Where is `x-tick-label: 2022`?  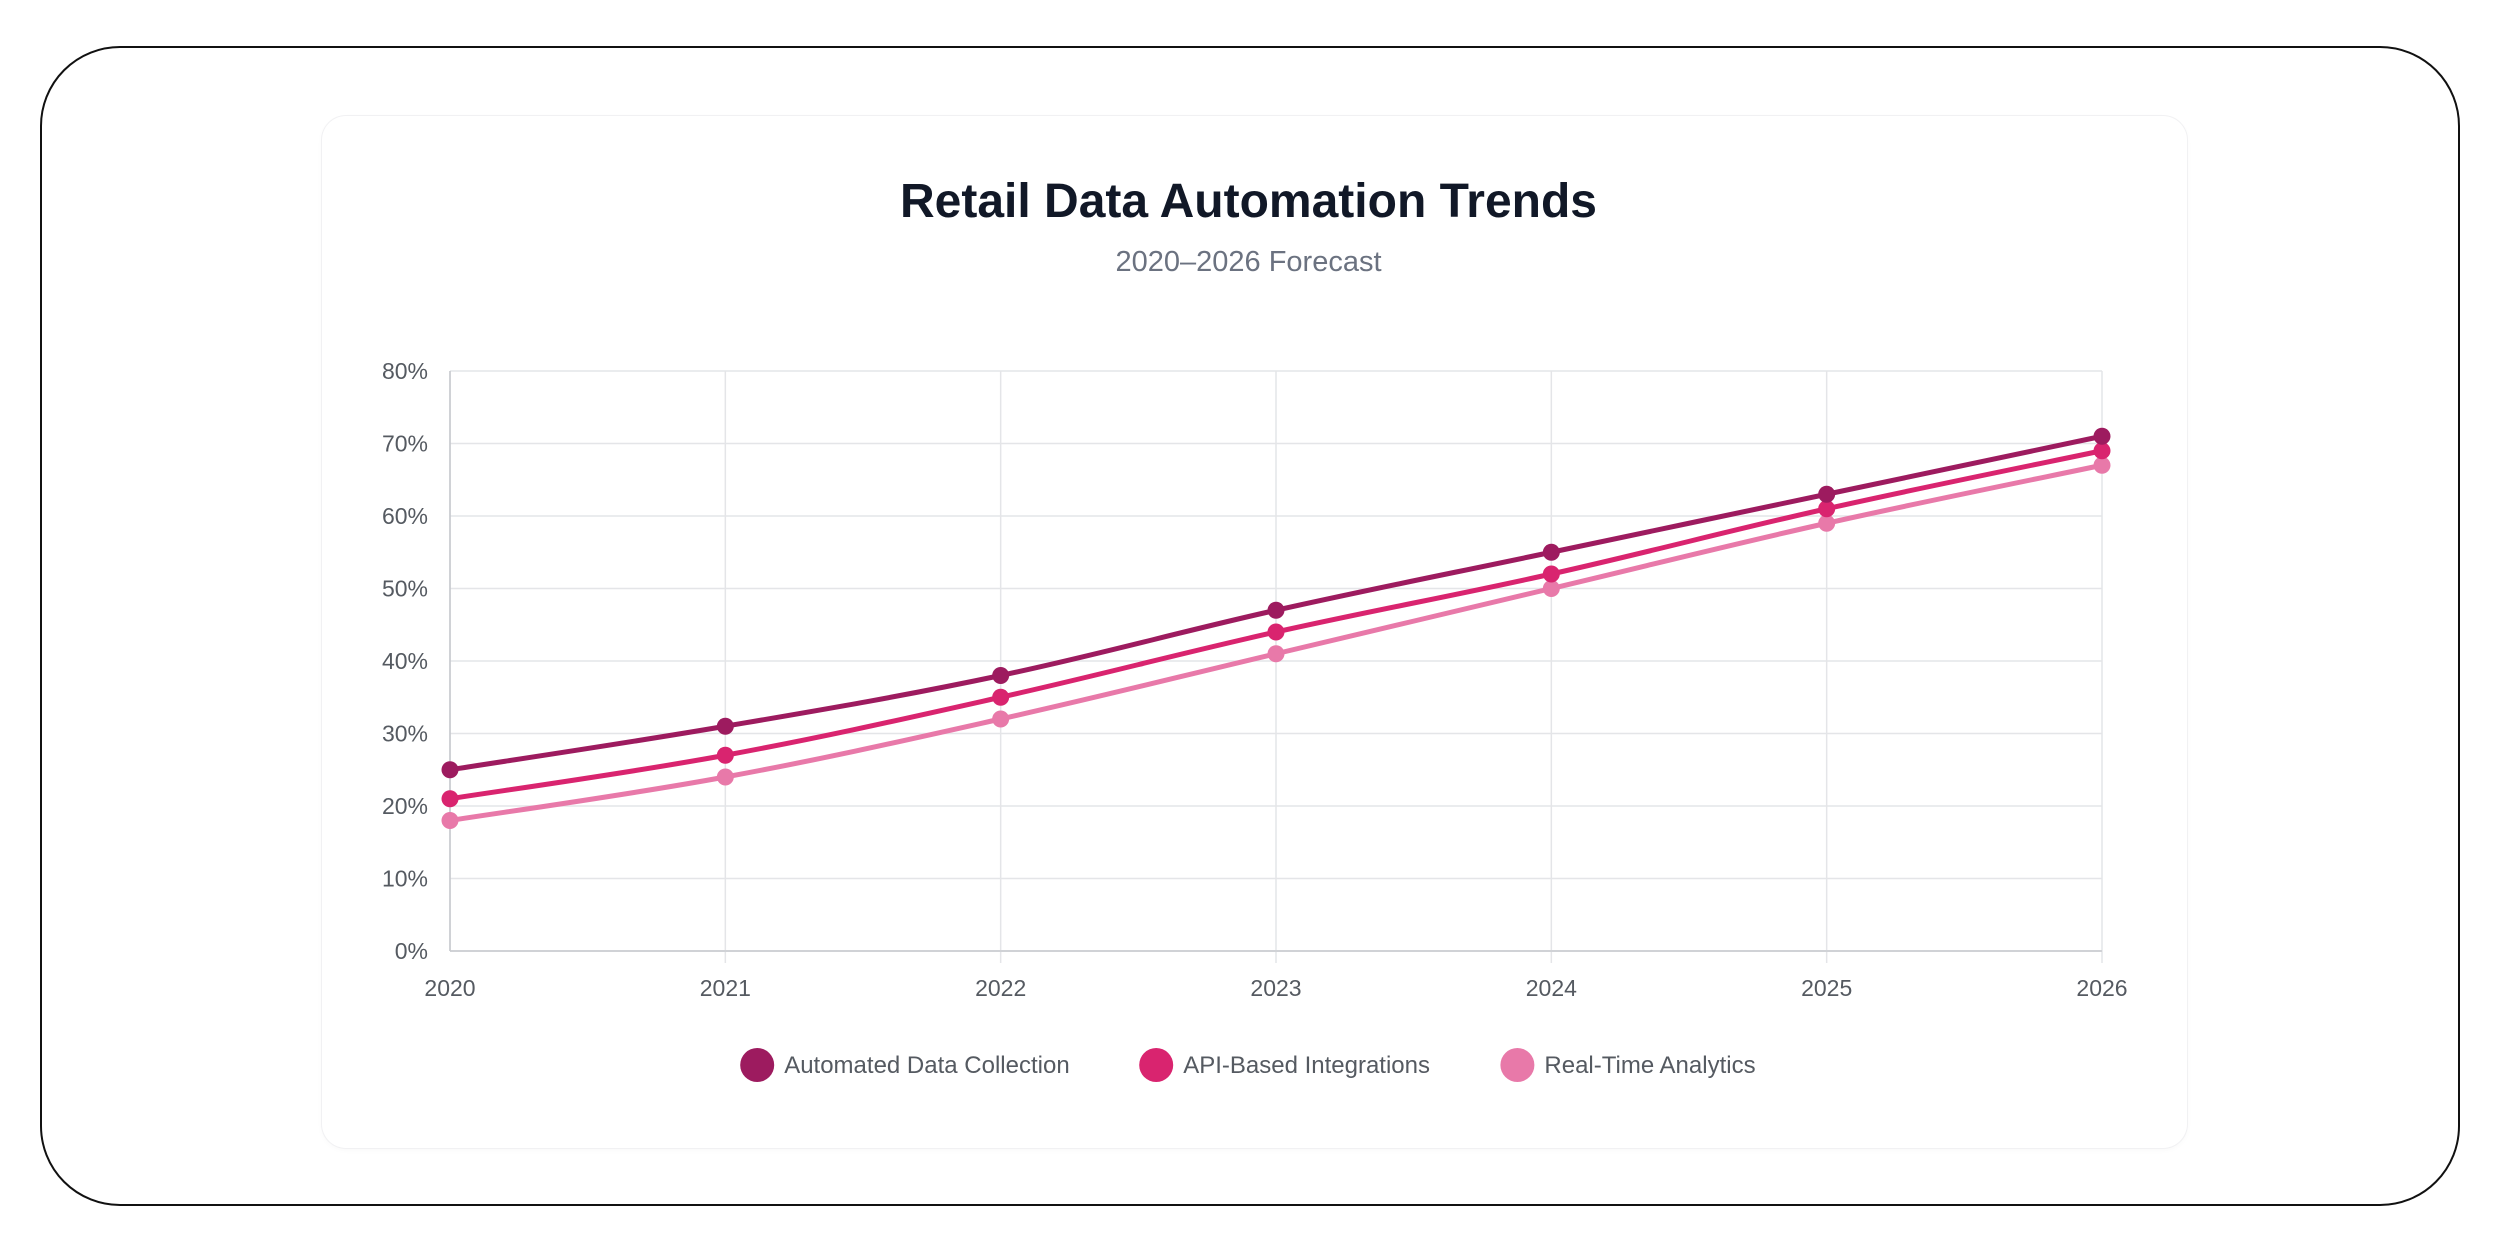
x-tick-label: 2022 is located at coordinates (1000, 988).